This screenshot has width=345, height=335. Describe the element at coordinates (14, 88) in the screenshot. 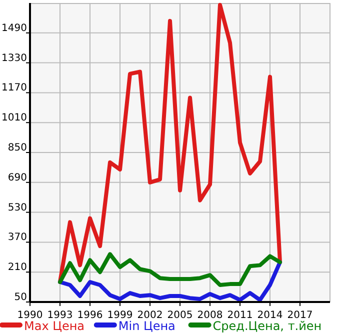

I see `y-tick-label: 1170` at that location.